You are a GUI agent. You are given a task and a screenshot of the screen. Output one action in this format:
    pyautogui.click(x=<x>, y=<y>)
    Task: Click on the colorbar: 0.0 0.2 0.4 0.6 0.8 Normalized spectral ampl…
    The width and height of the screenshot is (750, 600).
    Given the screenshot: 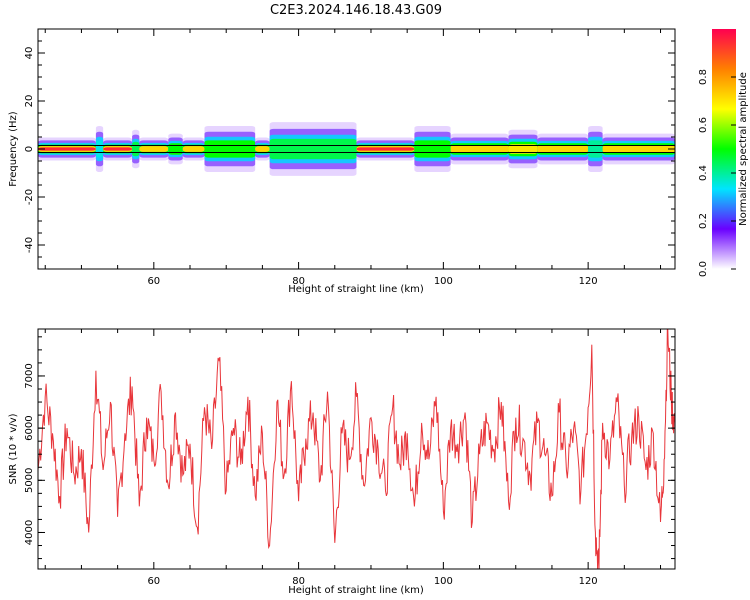 What is the action you would take?
    pyautogui.click(x=723, y=153)
    